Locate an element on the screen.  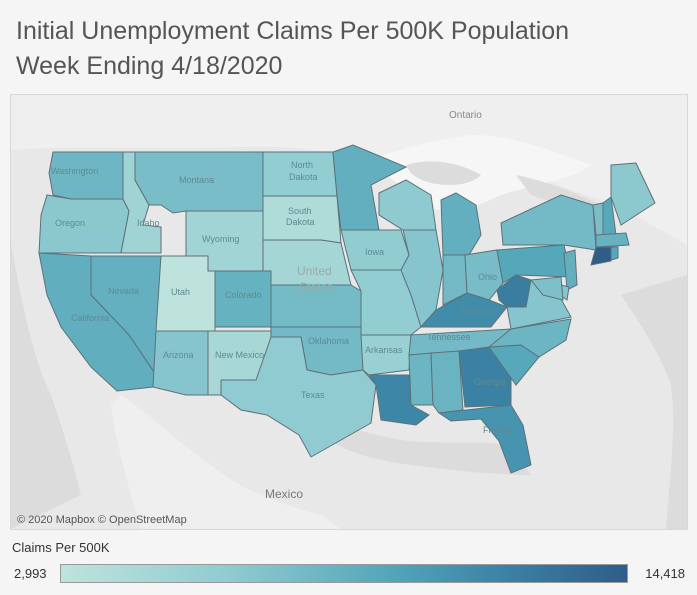
legend-title: Claims Per 500K is located at coordinates (61, 547).